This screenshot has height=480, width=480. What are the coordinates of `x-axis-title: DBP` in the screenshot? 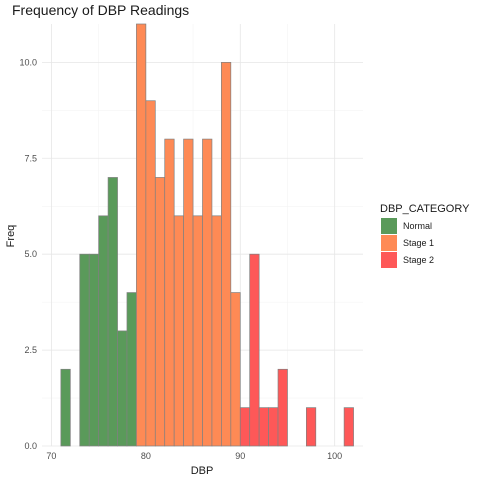 It's located at (202, 471).